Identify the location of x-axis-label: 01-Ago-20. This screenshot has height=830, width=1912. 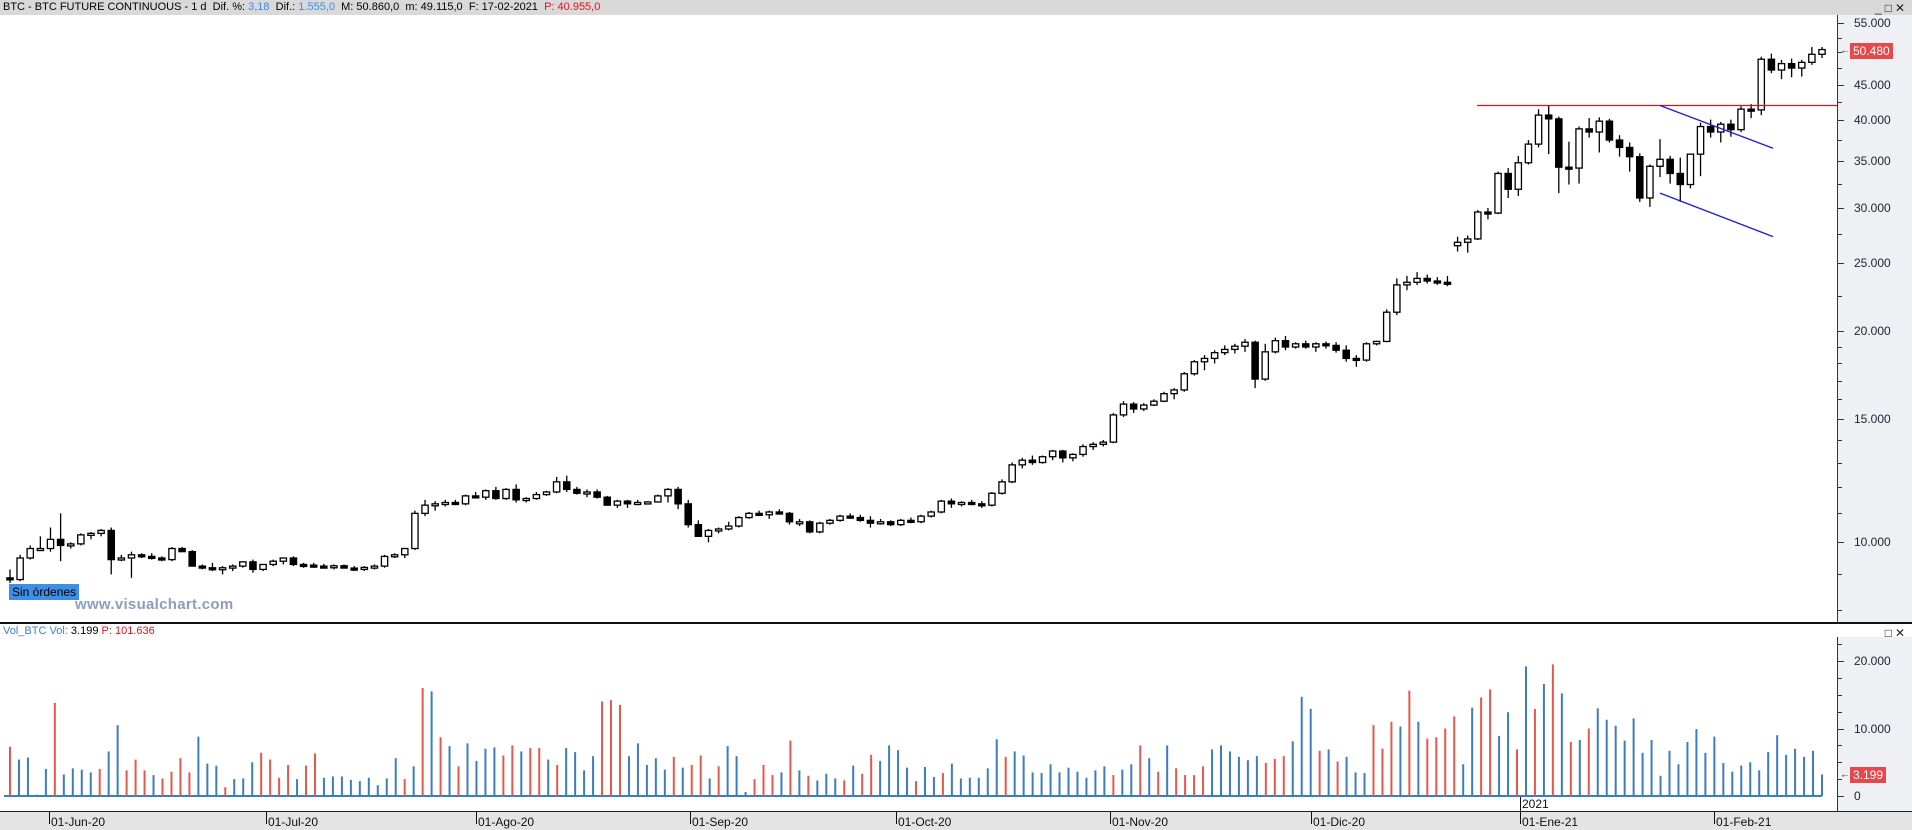
(506, 822).